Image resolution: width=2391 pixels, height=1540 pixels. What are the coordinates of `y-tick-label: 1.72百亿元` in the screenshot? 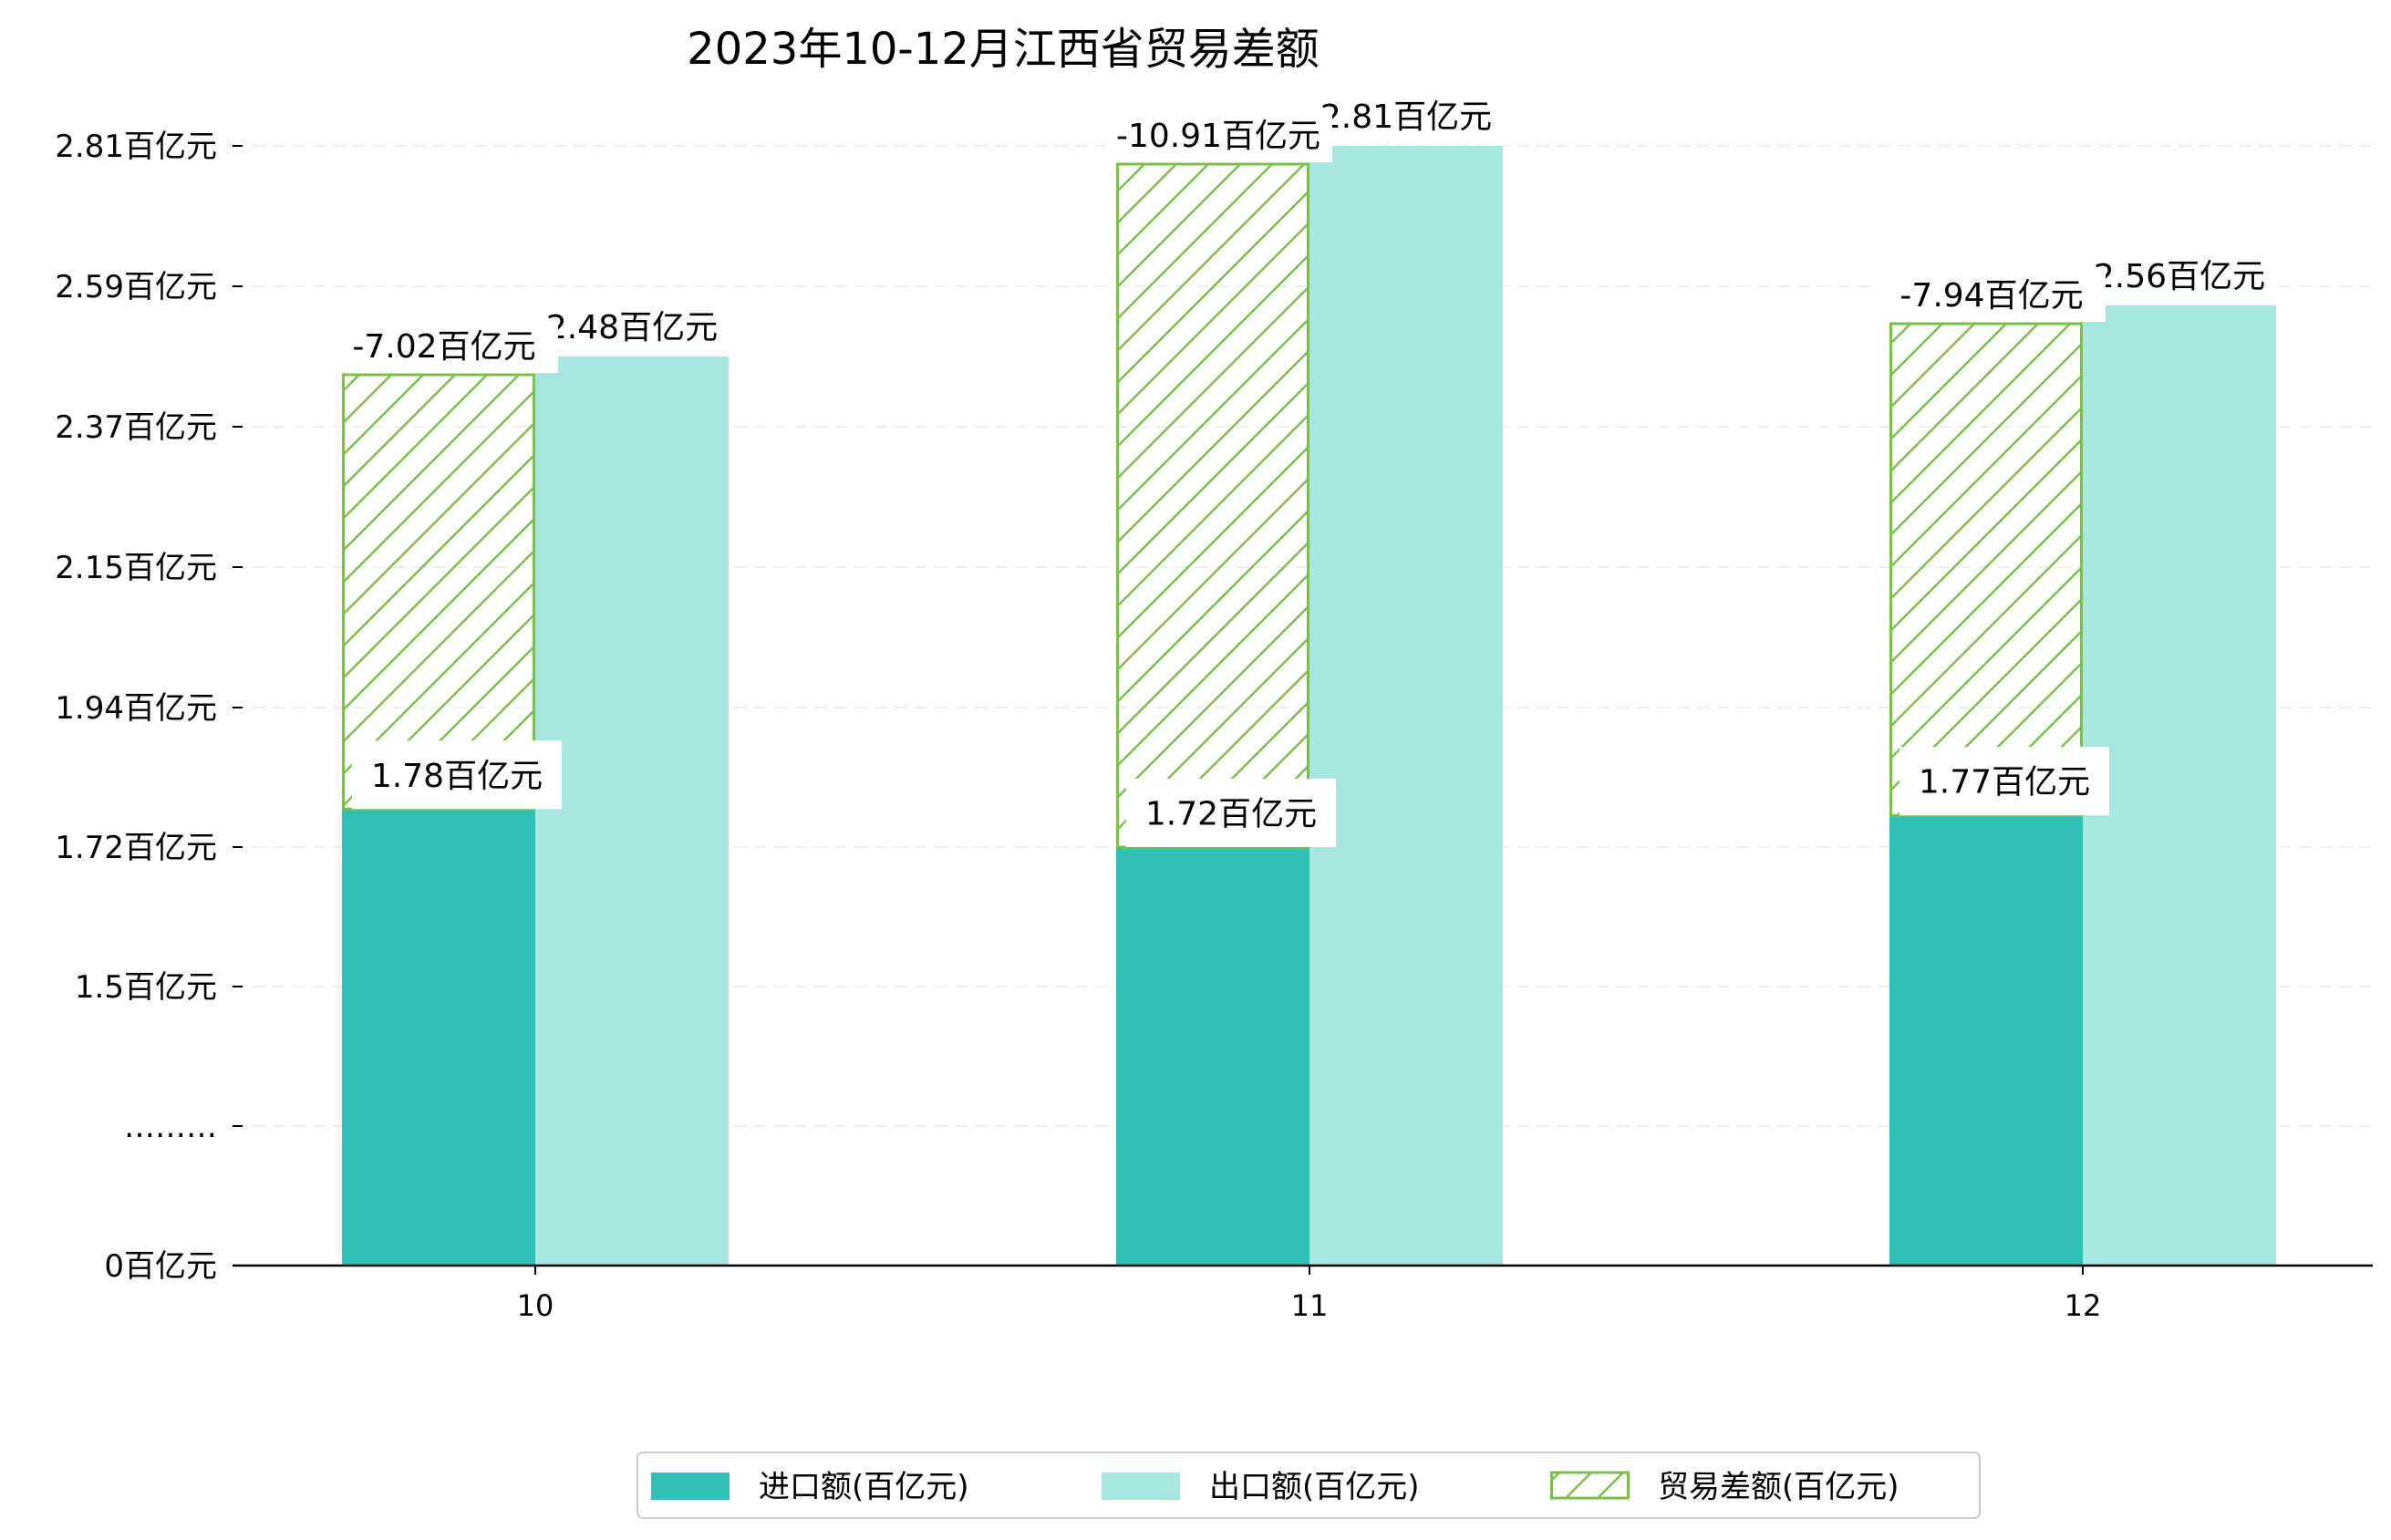 It's located at (136, 848).